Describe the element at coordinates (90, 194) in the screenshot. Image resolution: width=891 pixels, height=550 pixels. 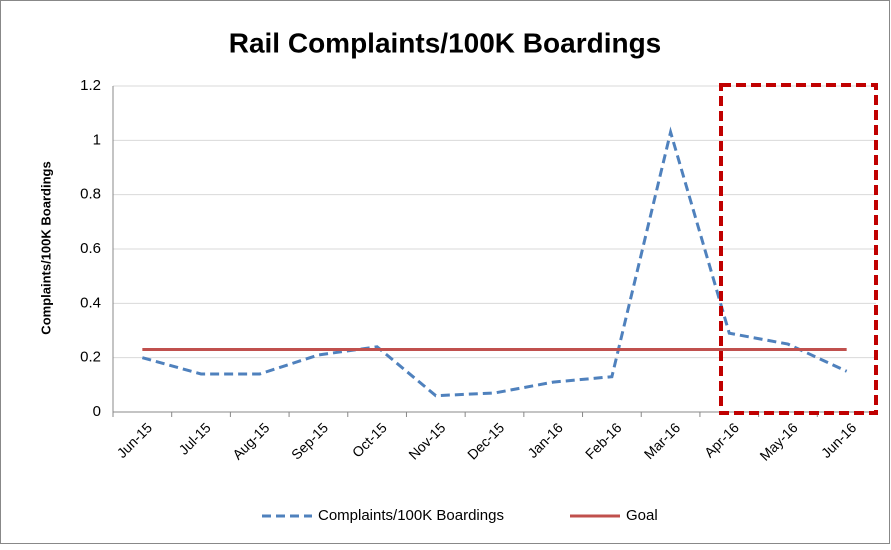
I see `y-tick-label: 0.8` at that location.